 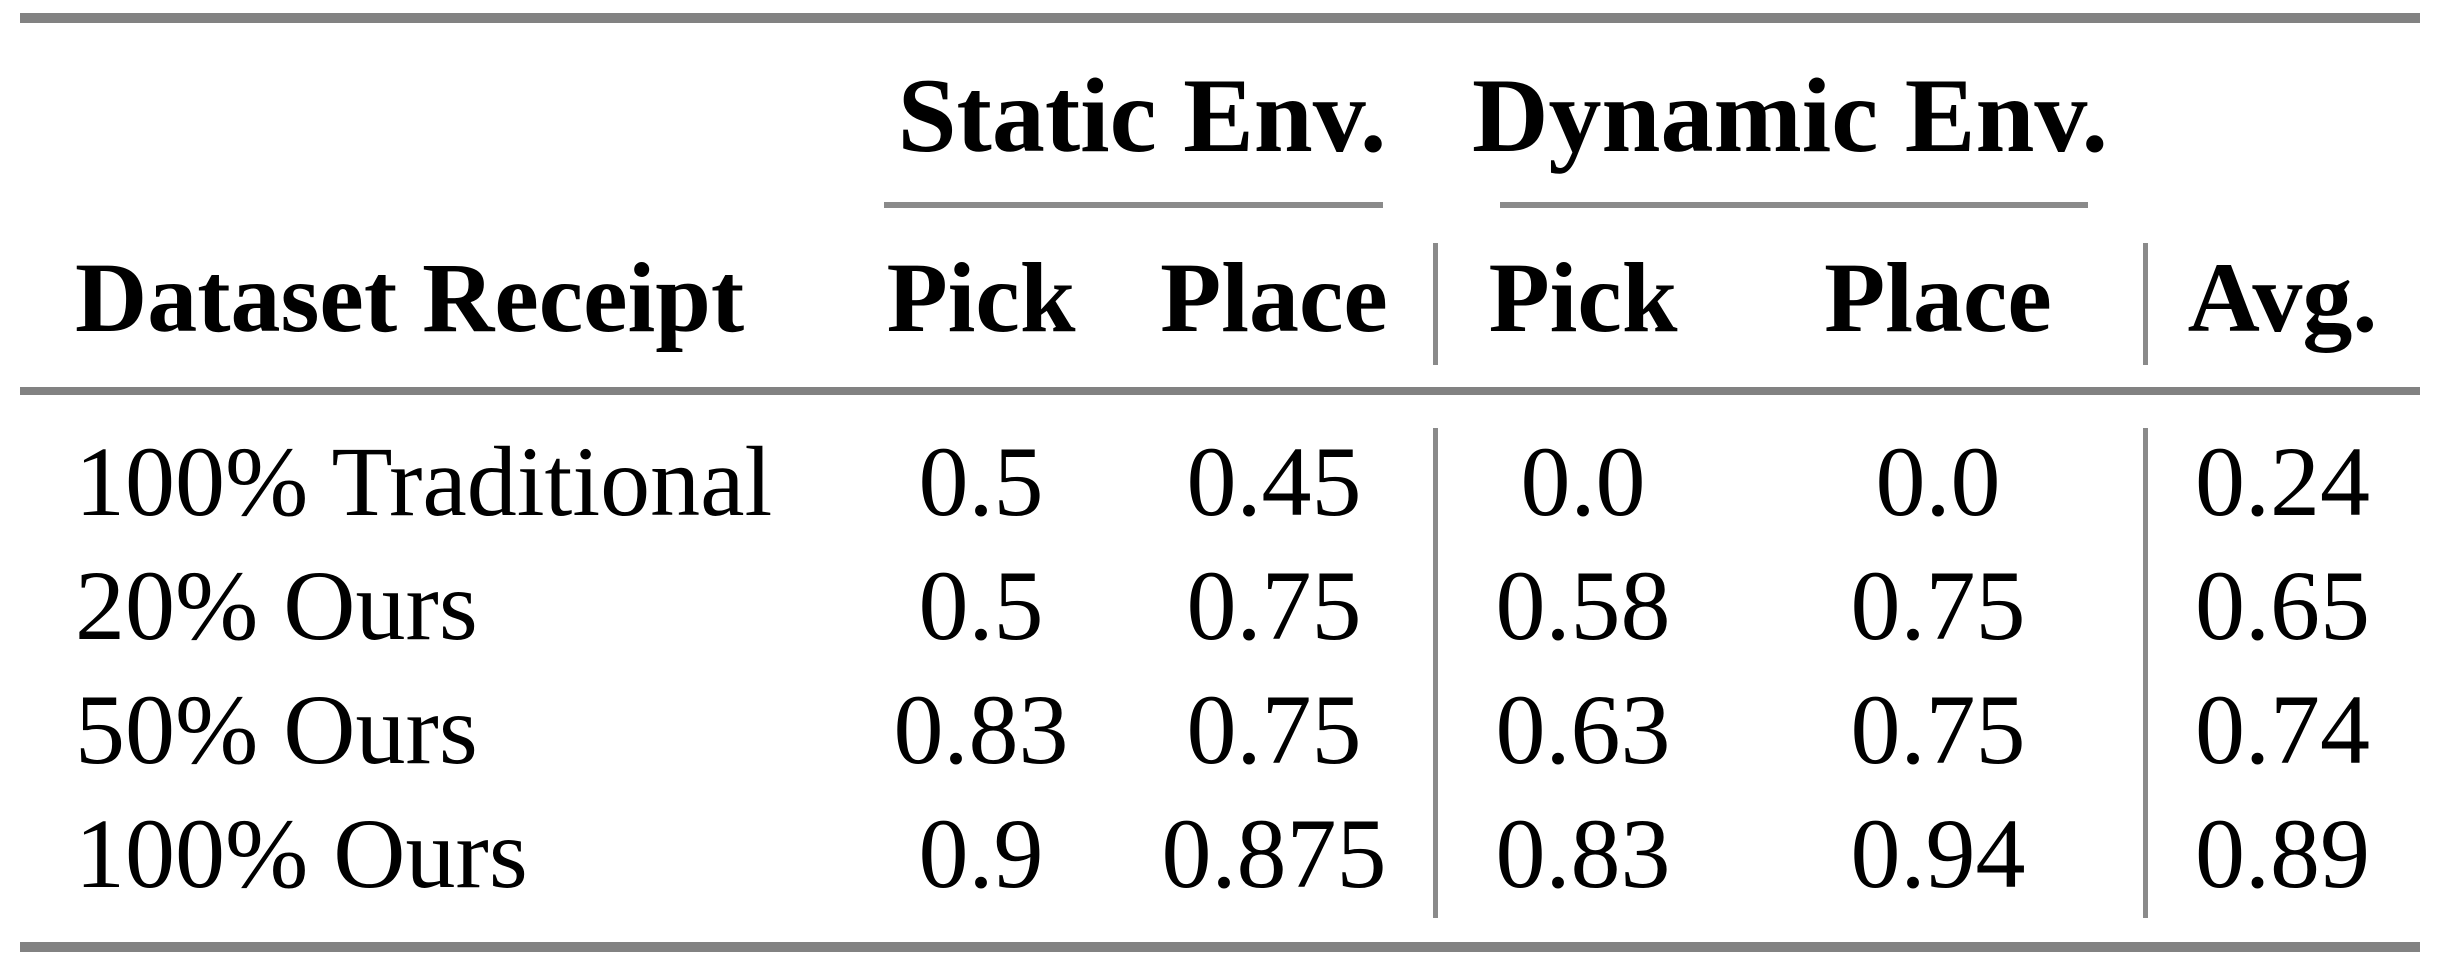 I want to click on row-label: 100% Ours, so click(x=301, y=853).